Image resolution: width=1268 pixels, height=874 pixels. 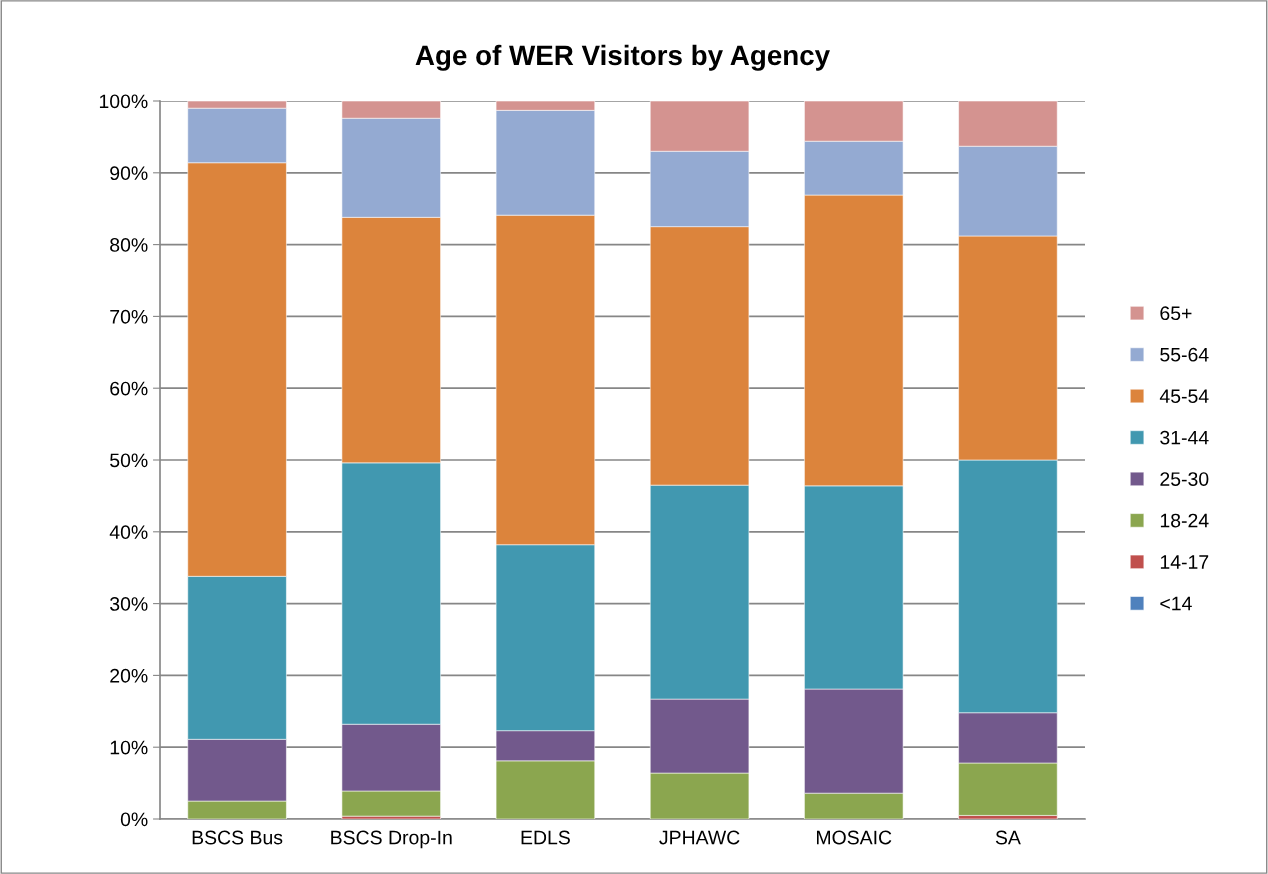 What do you see at coordinates (129, 316) in the screenshot?
I see `y-tick-label: 70%` at bounding box center [129, 316].